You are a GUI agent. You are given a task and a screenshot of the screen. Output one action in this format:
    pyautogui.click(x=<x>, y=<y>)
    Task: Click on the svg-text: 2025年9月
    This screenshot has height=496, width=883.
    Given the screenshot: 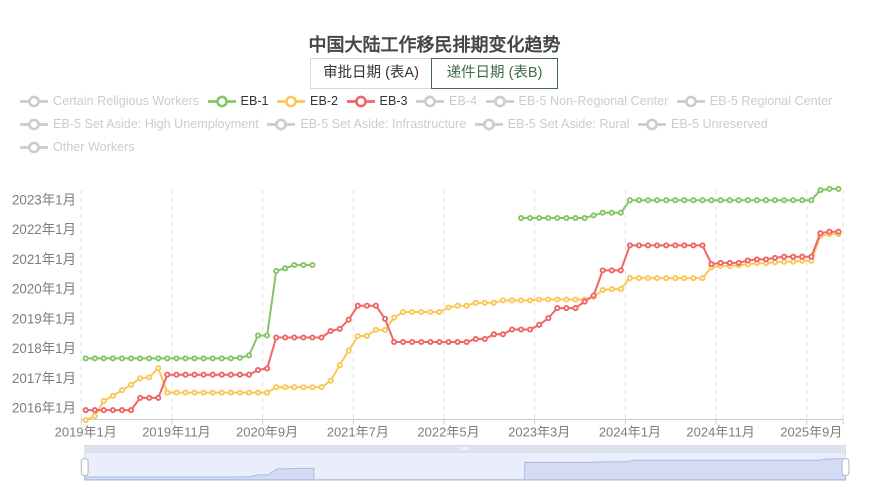 What is the action you would take?
    pyautogui.click(x=811, y=431)
    